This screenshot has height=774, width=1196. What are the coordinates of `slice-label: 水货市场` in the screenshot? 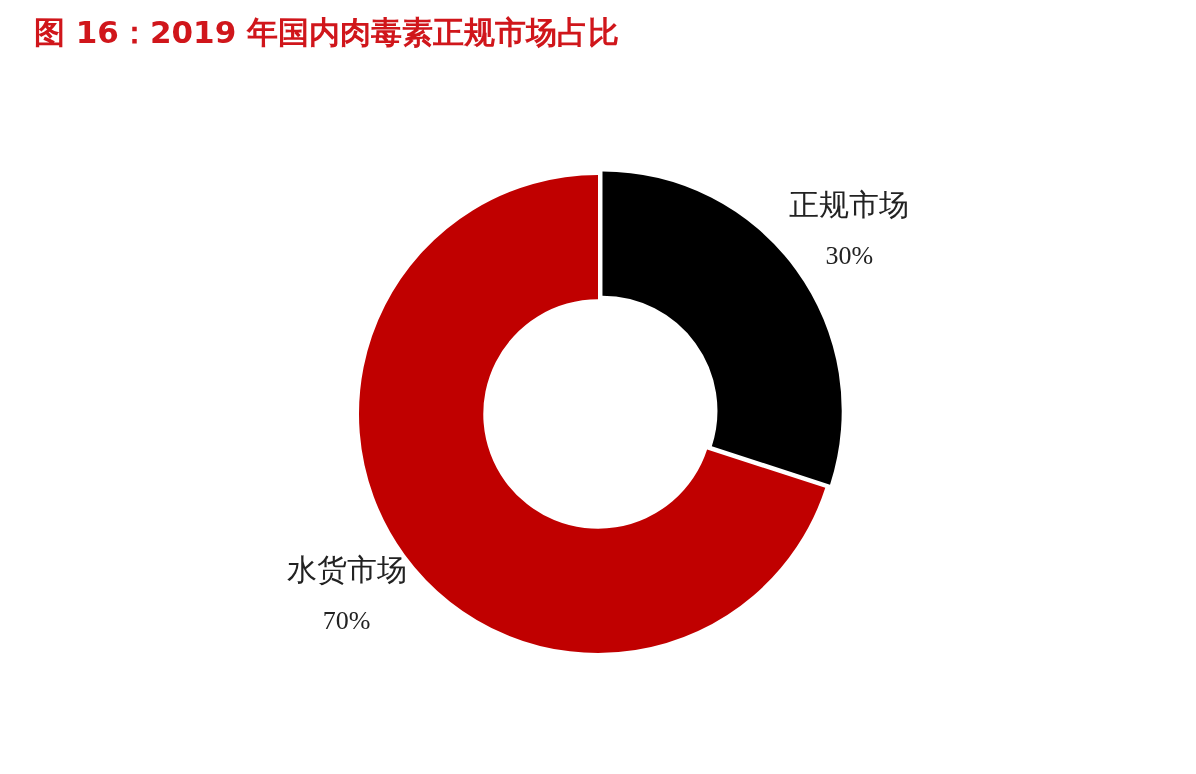 It's located at (346, 570).